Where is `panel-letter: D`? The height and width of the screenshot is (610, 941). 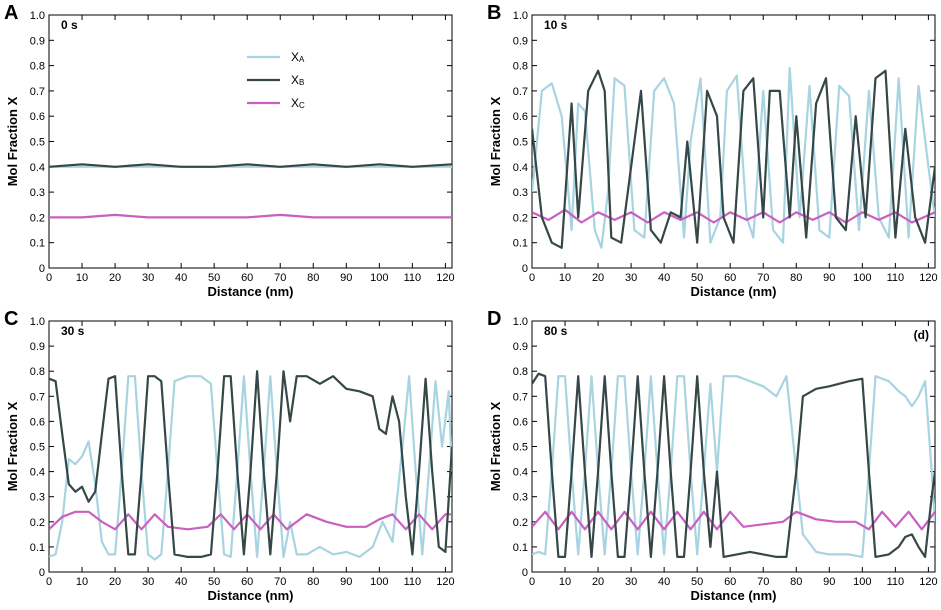
panel-letter: D is located at coordinates (494, 319).